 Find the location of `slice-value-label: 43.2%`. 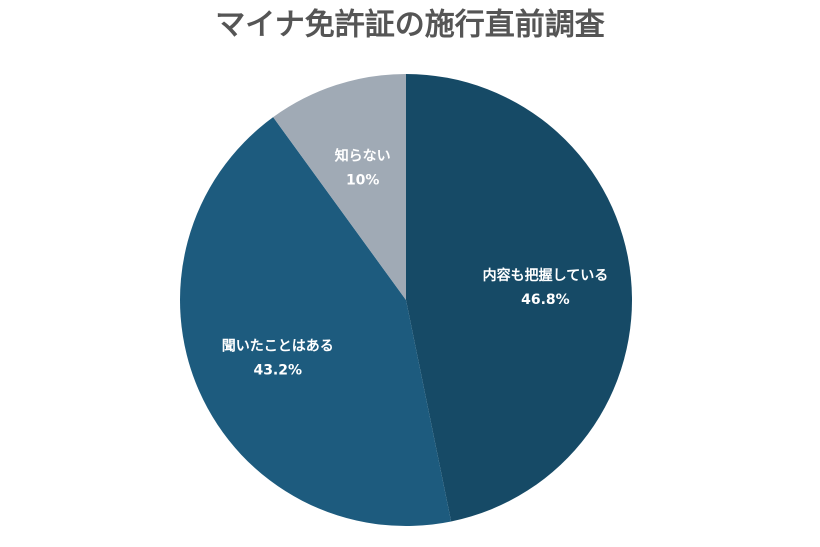

slice-value-label: 43.2% is located at coordinates (277, 370).